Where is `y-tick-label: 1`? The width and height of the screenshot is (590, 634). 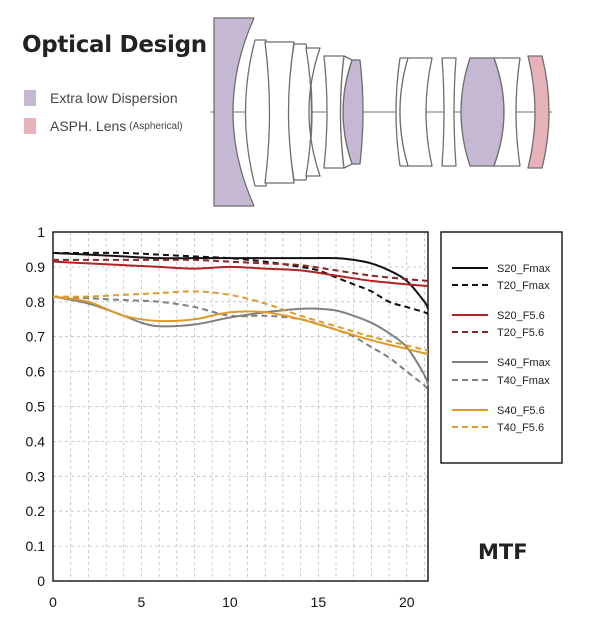
y-tick-label: 1 is located at coordinates (41, 232).